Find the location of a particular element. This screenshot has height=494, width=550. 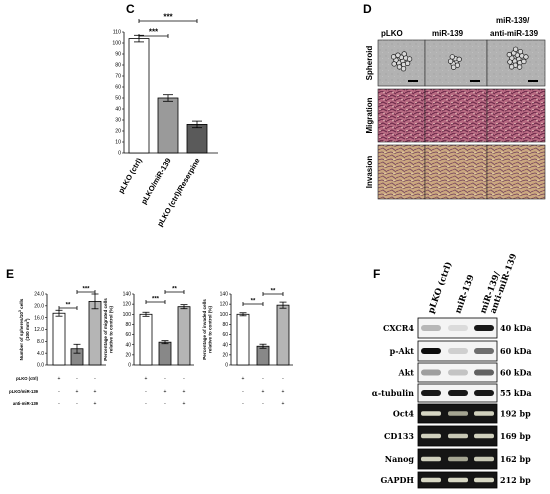

y-axis-label: (100 mm3) is located at coordinates (27, 329).